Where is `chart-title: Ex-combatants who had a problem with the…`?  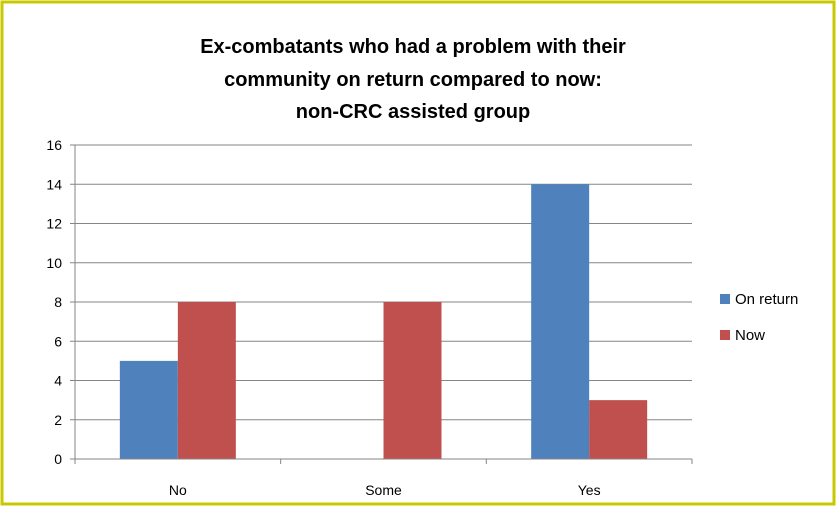
chart-title: Ex-combatants who had a problem with the… is located at coordinates (413, 79).